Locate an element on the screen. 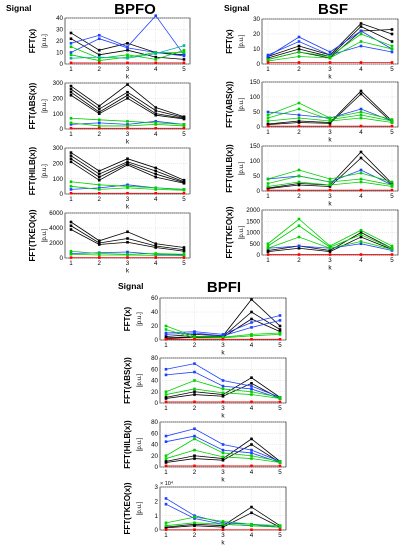 Image resolution: width=407 pixels, height=550 pixels. row-label: FFT(ABS(x)) is located at coordinates (229, 104).